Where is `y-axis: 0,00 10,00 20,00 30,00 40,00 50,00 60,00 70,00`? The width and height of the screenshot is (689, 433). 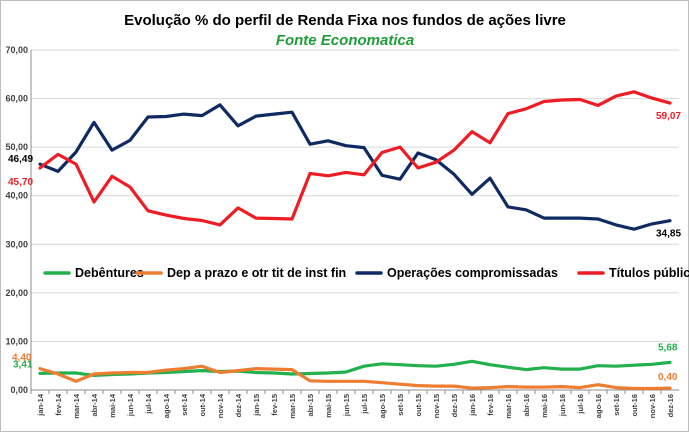
y-axis: 0,00 10,00 20,00 30,00 40,00 50,00 60,00 70,00 is located at coordinates (16, 220).